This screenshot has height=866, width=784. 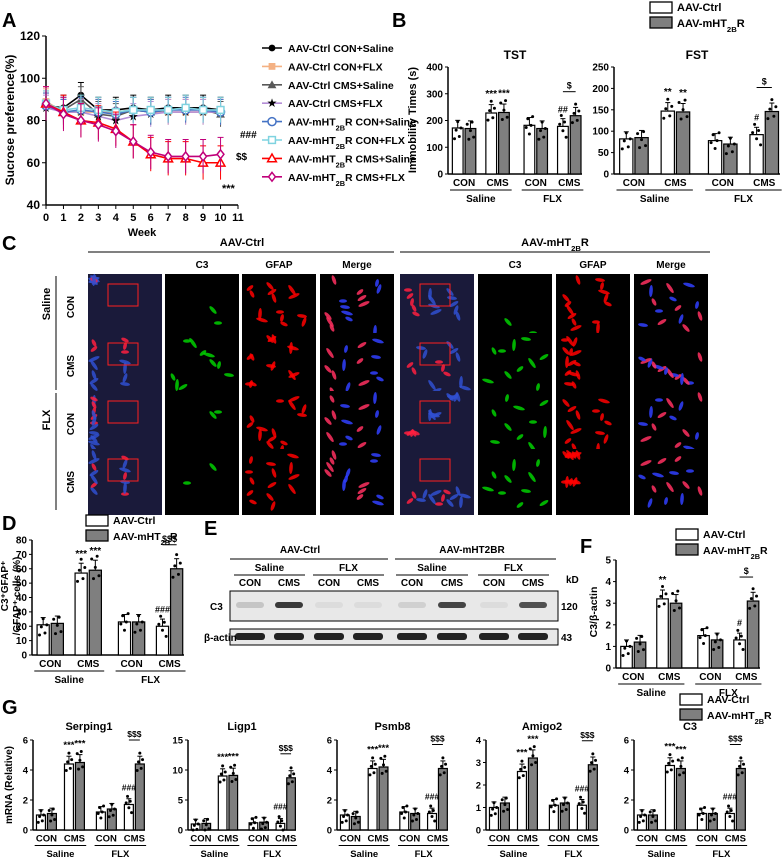 I want to click on e-lane-label: CMS, so click(x=289, y=583).